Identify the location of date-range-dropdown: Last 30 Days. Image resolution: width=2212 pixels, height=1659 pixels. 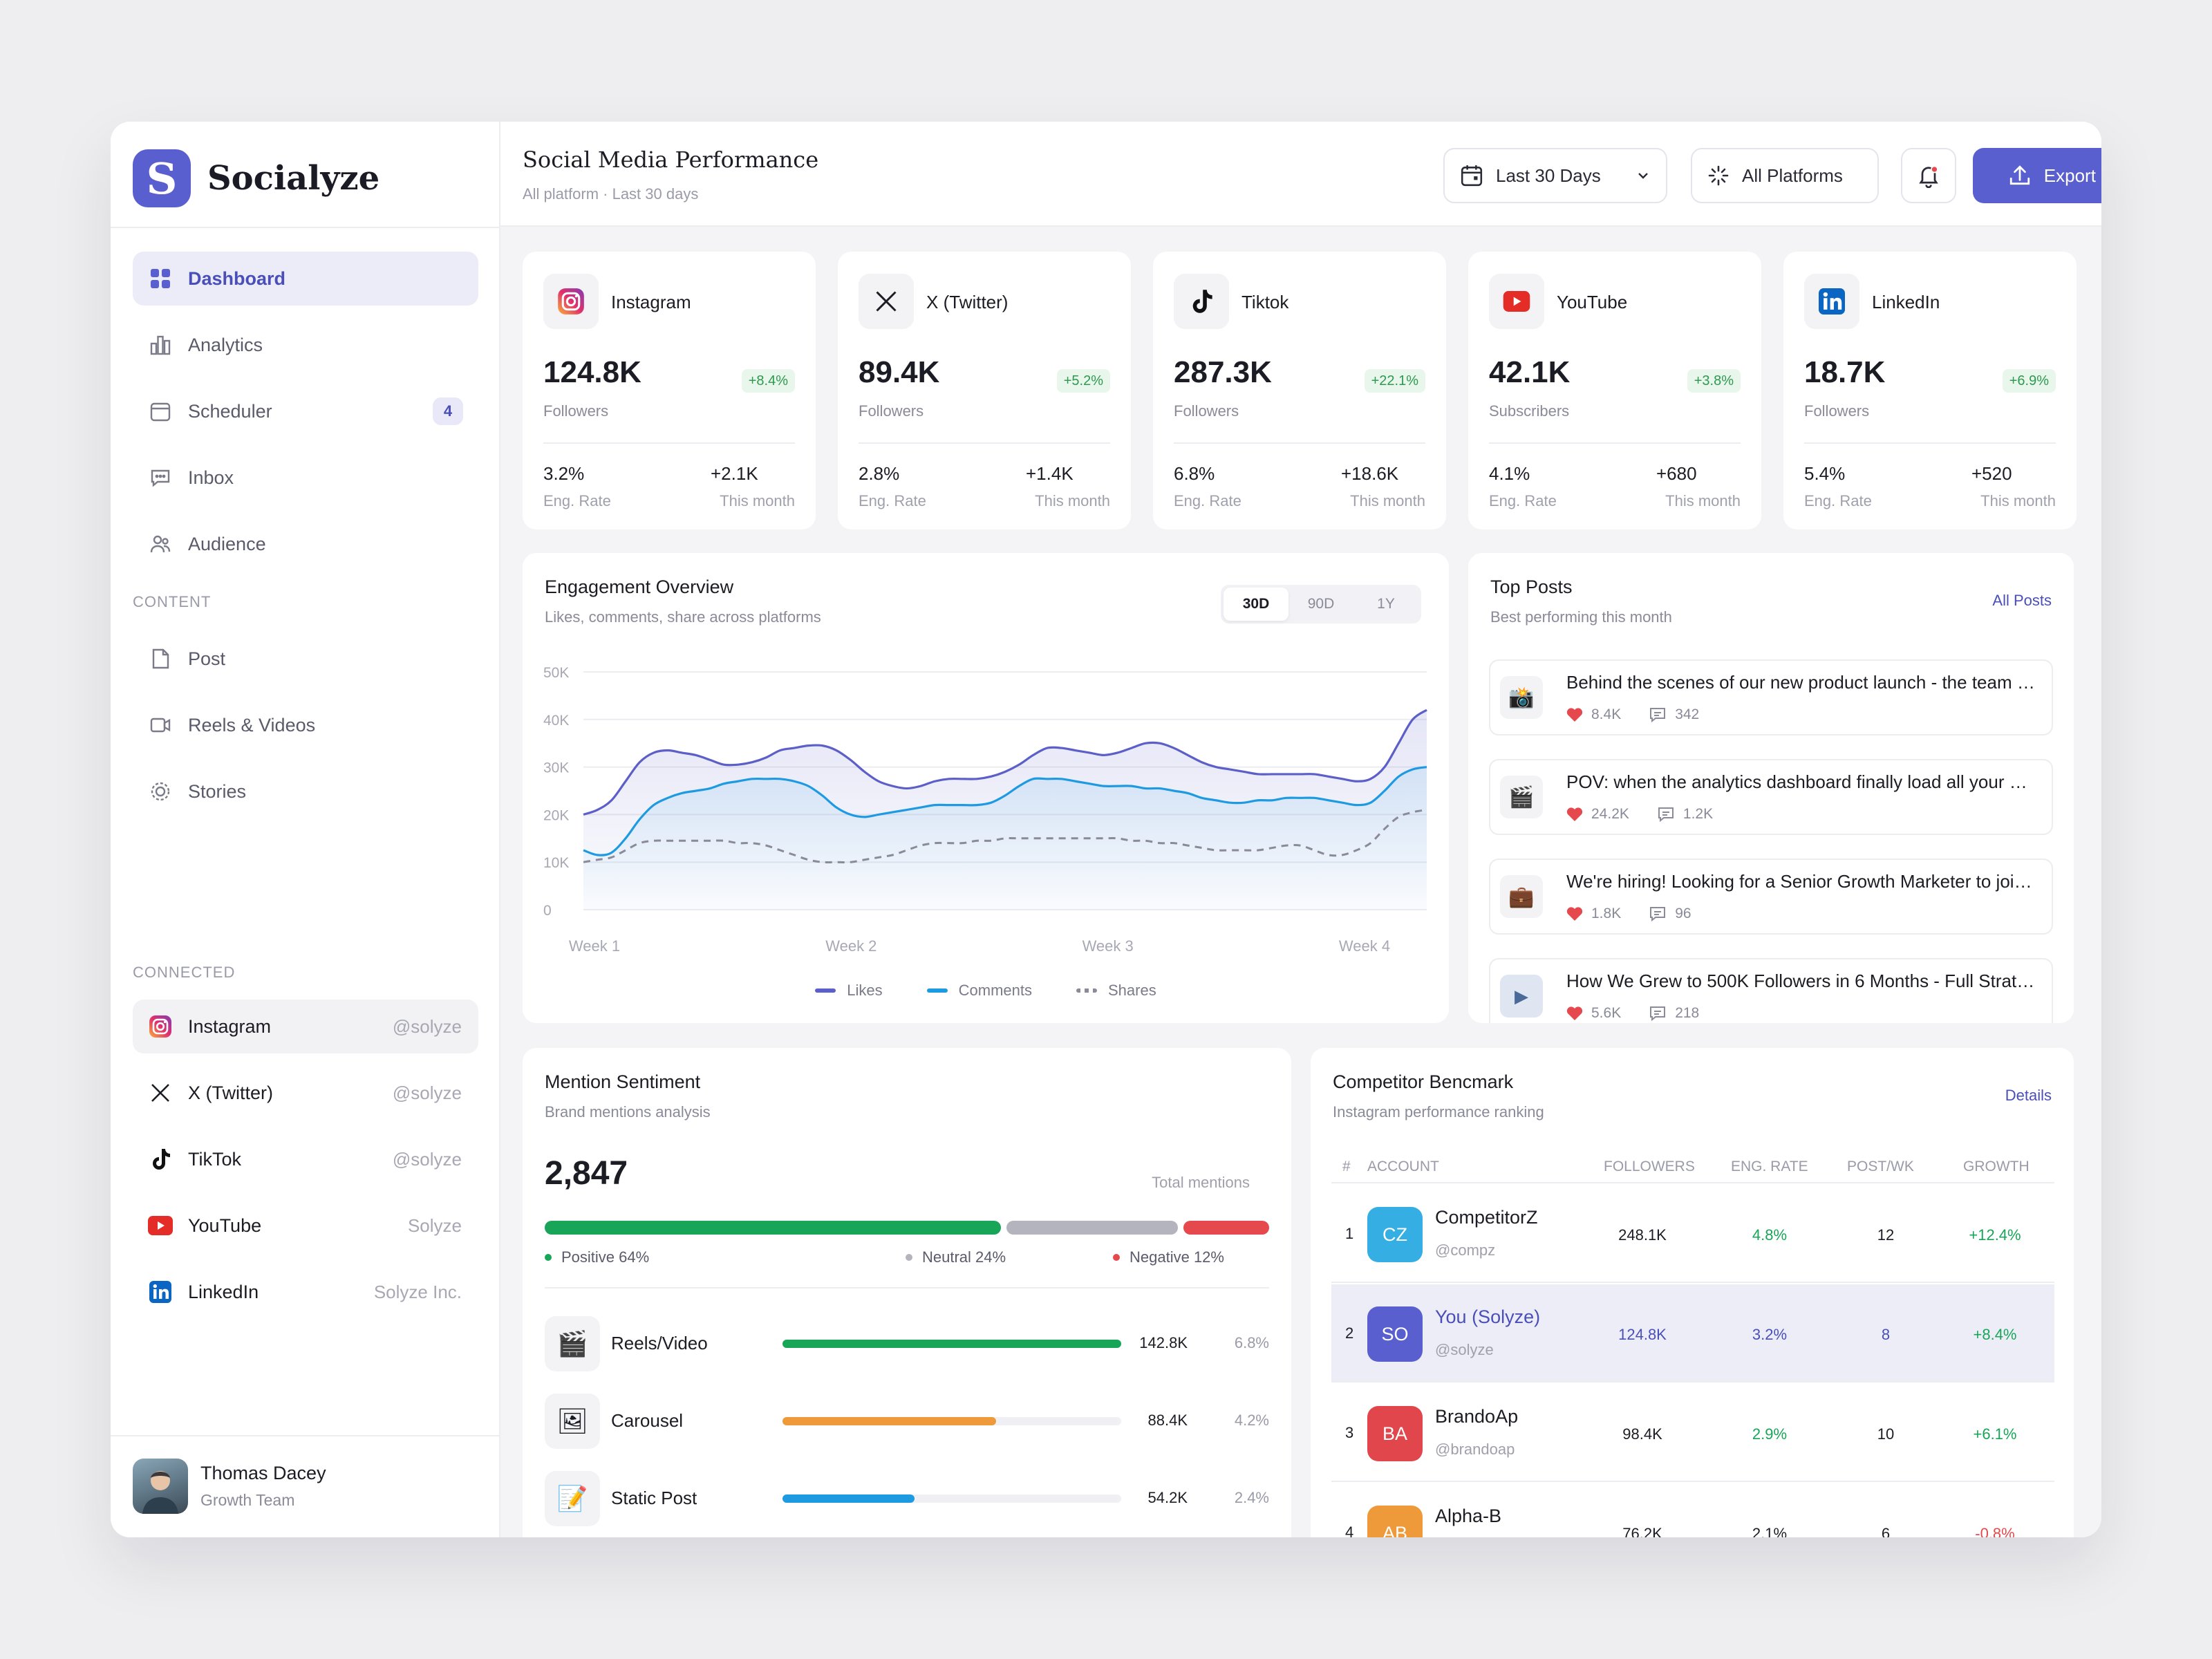
(1555, 175).